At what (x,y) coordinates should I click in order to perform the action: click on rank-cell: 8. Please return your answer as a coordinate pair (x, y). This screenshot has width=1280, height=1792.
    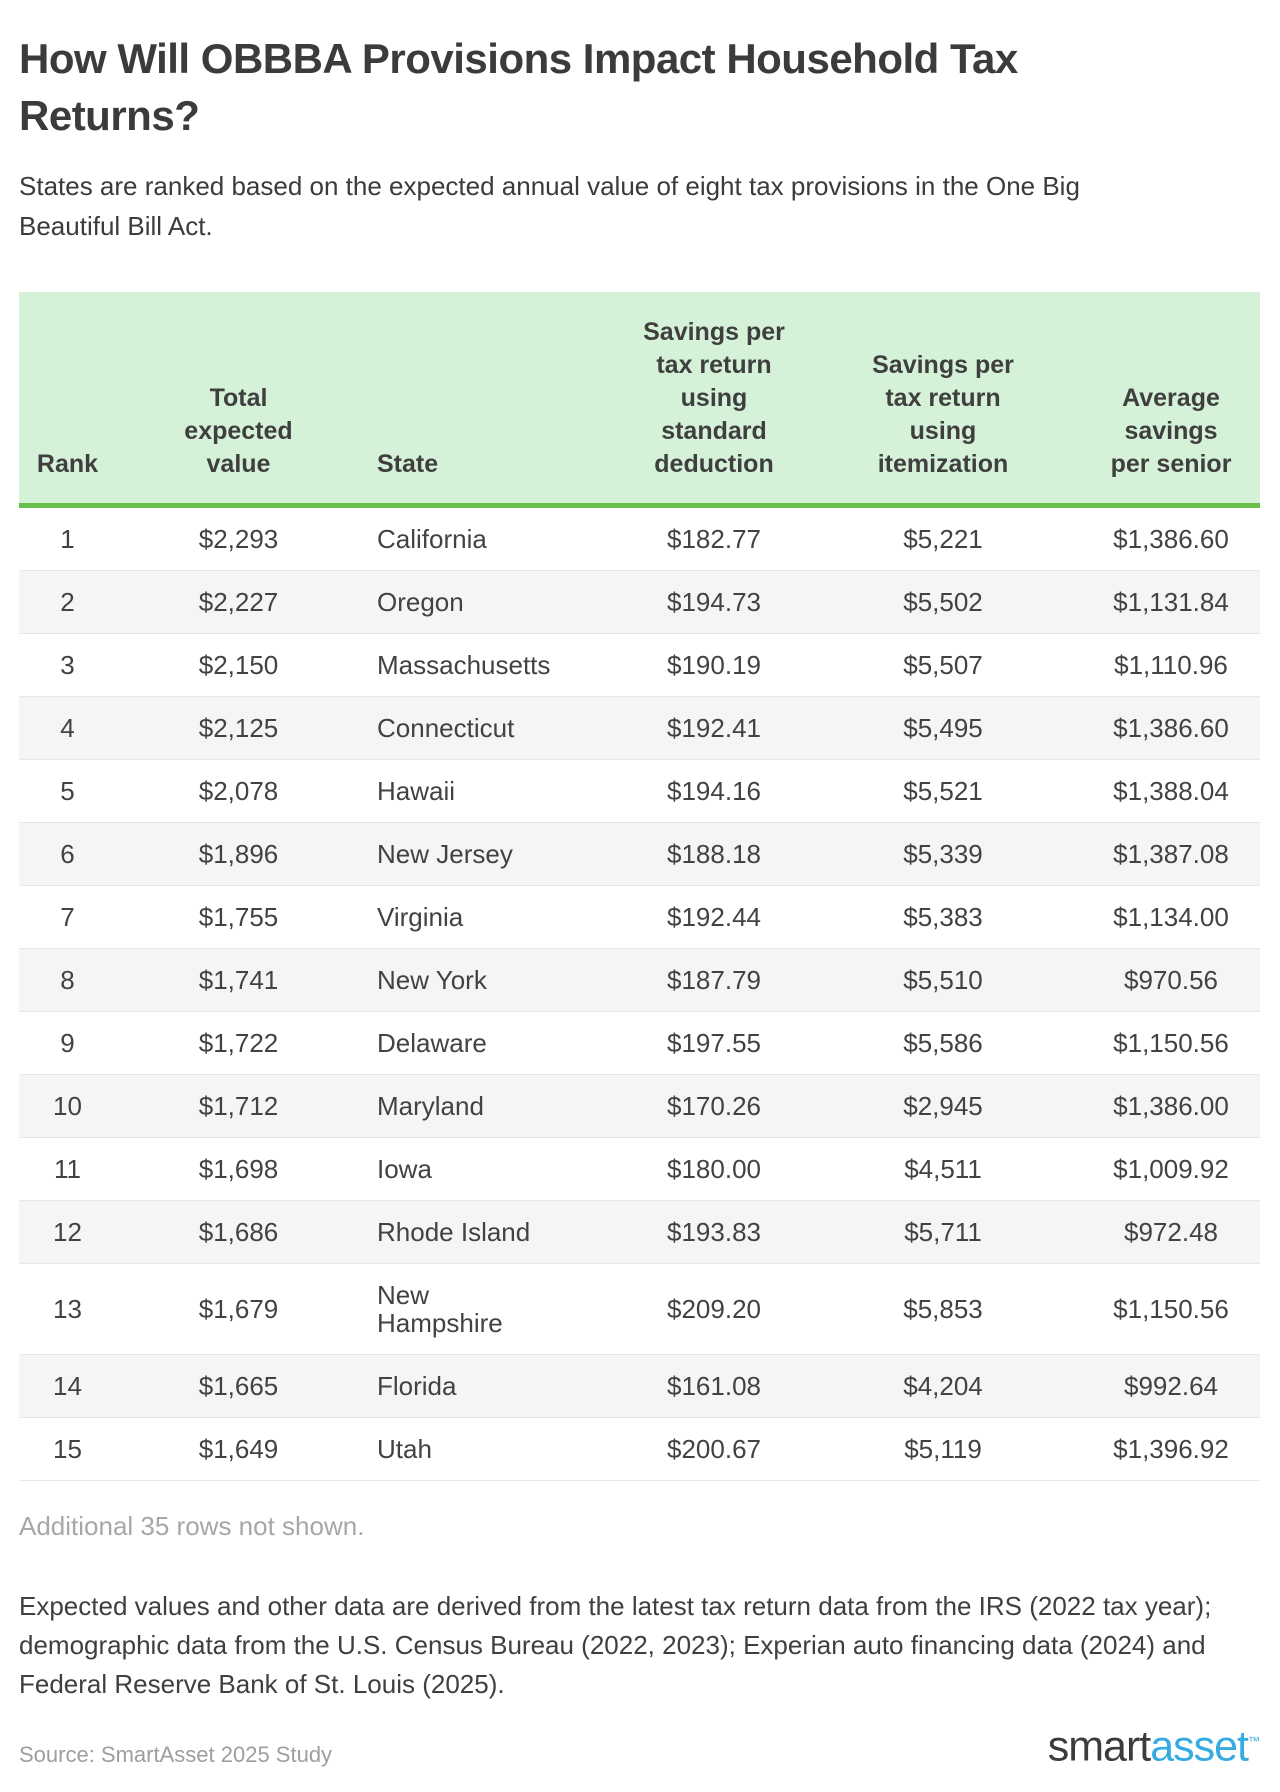
    Looking at the image, I should click on (67, 980).